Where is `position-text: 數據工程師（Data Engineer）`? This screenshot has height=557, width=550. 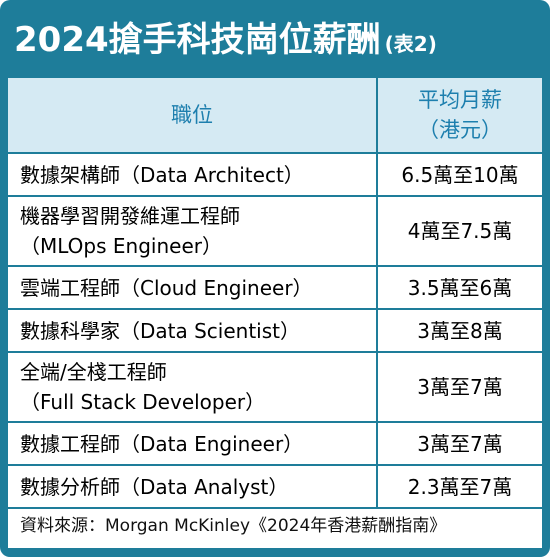 position-text: 數據工程師（Data Engineer） is located at coordinates (162, 443).